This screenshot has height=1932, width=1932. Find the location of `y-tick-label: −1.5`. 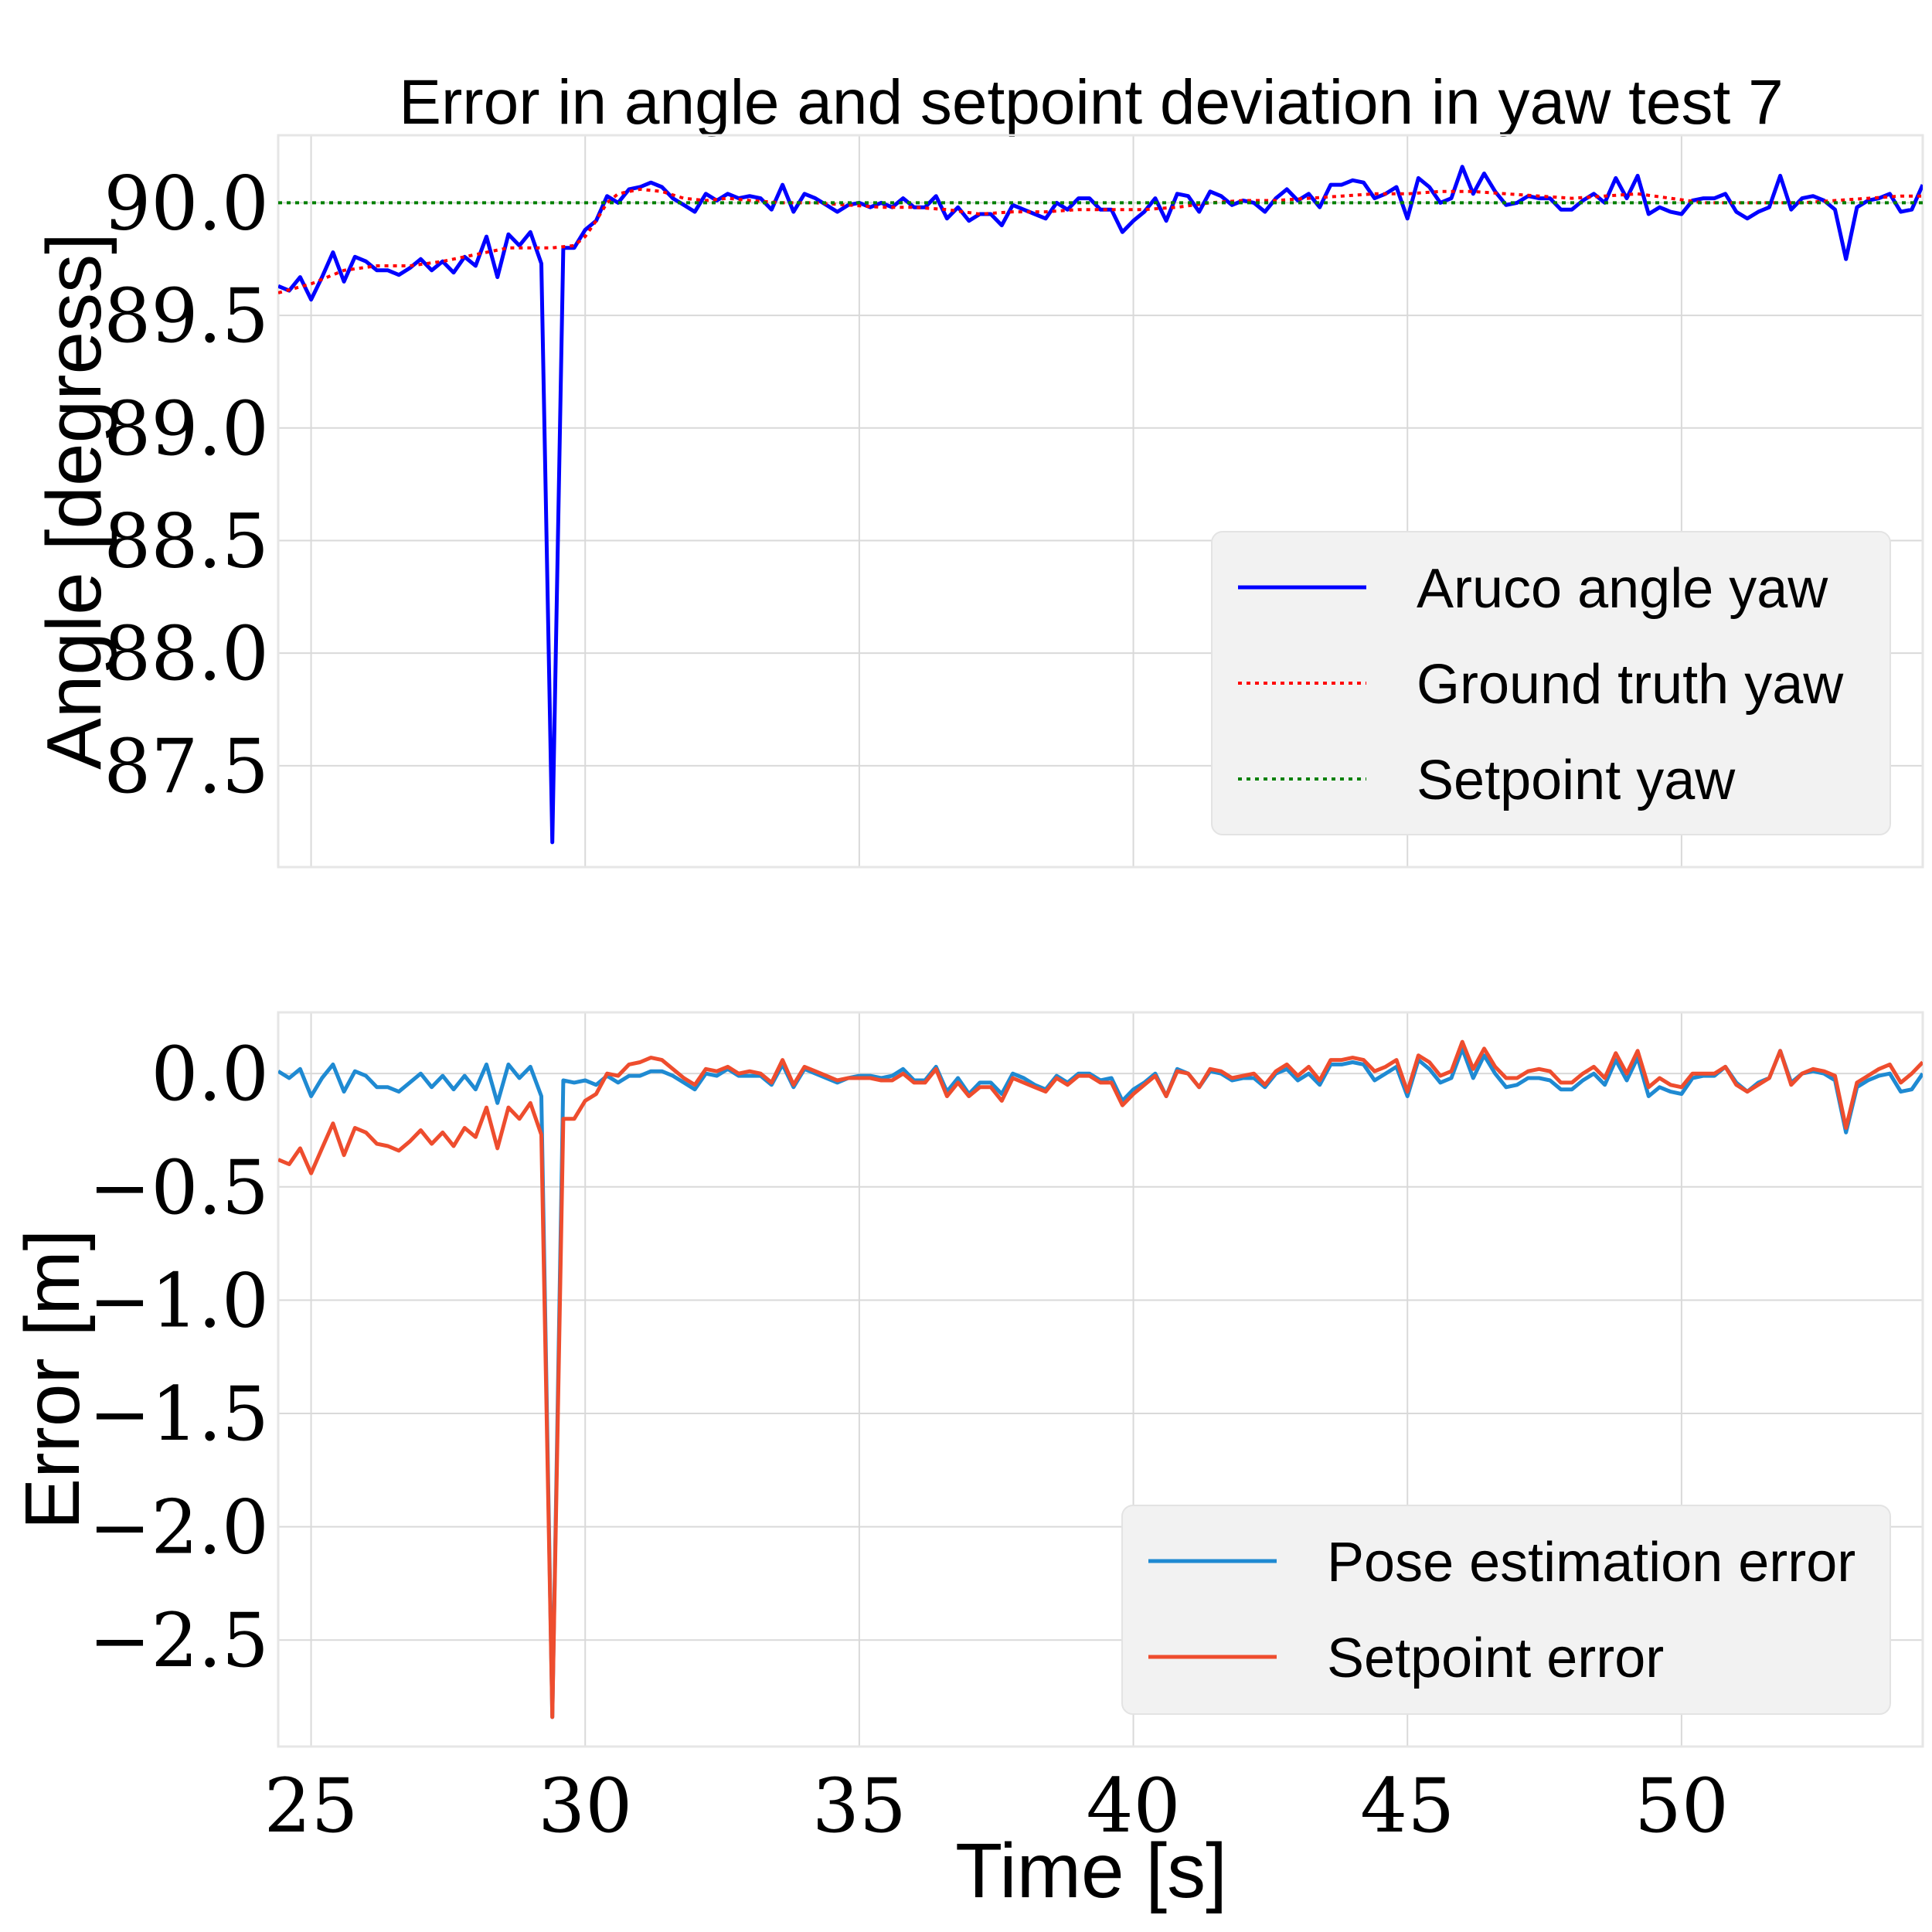

y-tick-label: −1.5 is located at coordinates (179, 1414).